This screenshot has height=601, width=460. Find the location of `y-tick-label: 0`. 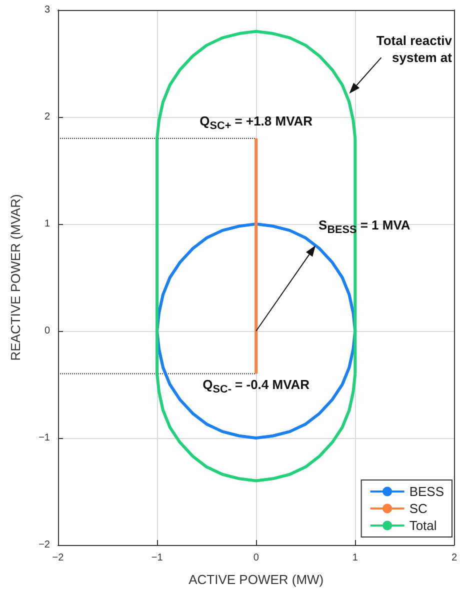

y-tick-label: 0 is located at coordinates (47, 331).